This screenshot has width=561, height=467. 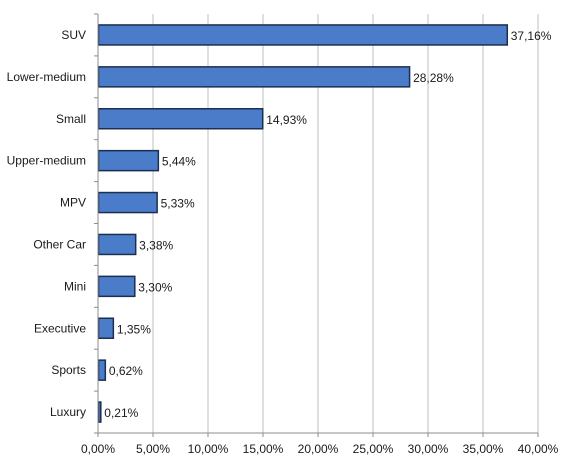 I want to click on category-label: Other Car, so click(x=59, y=244).